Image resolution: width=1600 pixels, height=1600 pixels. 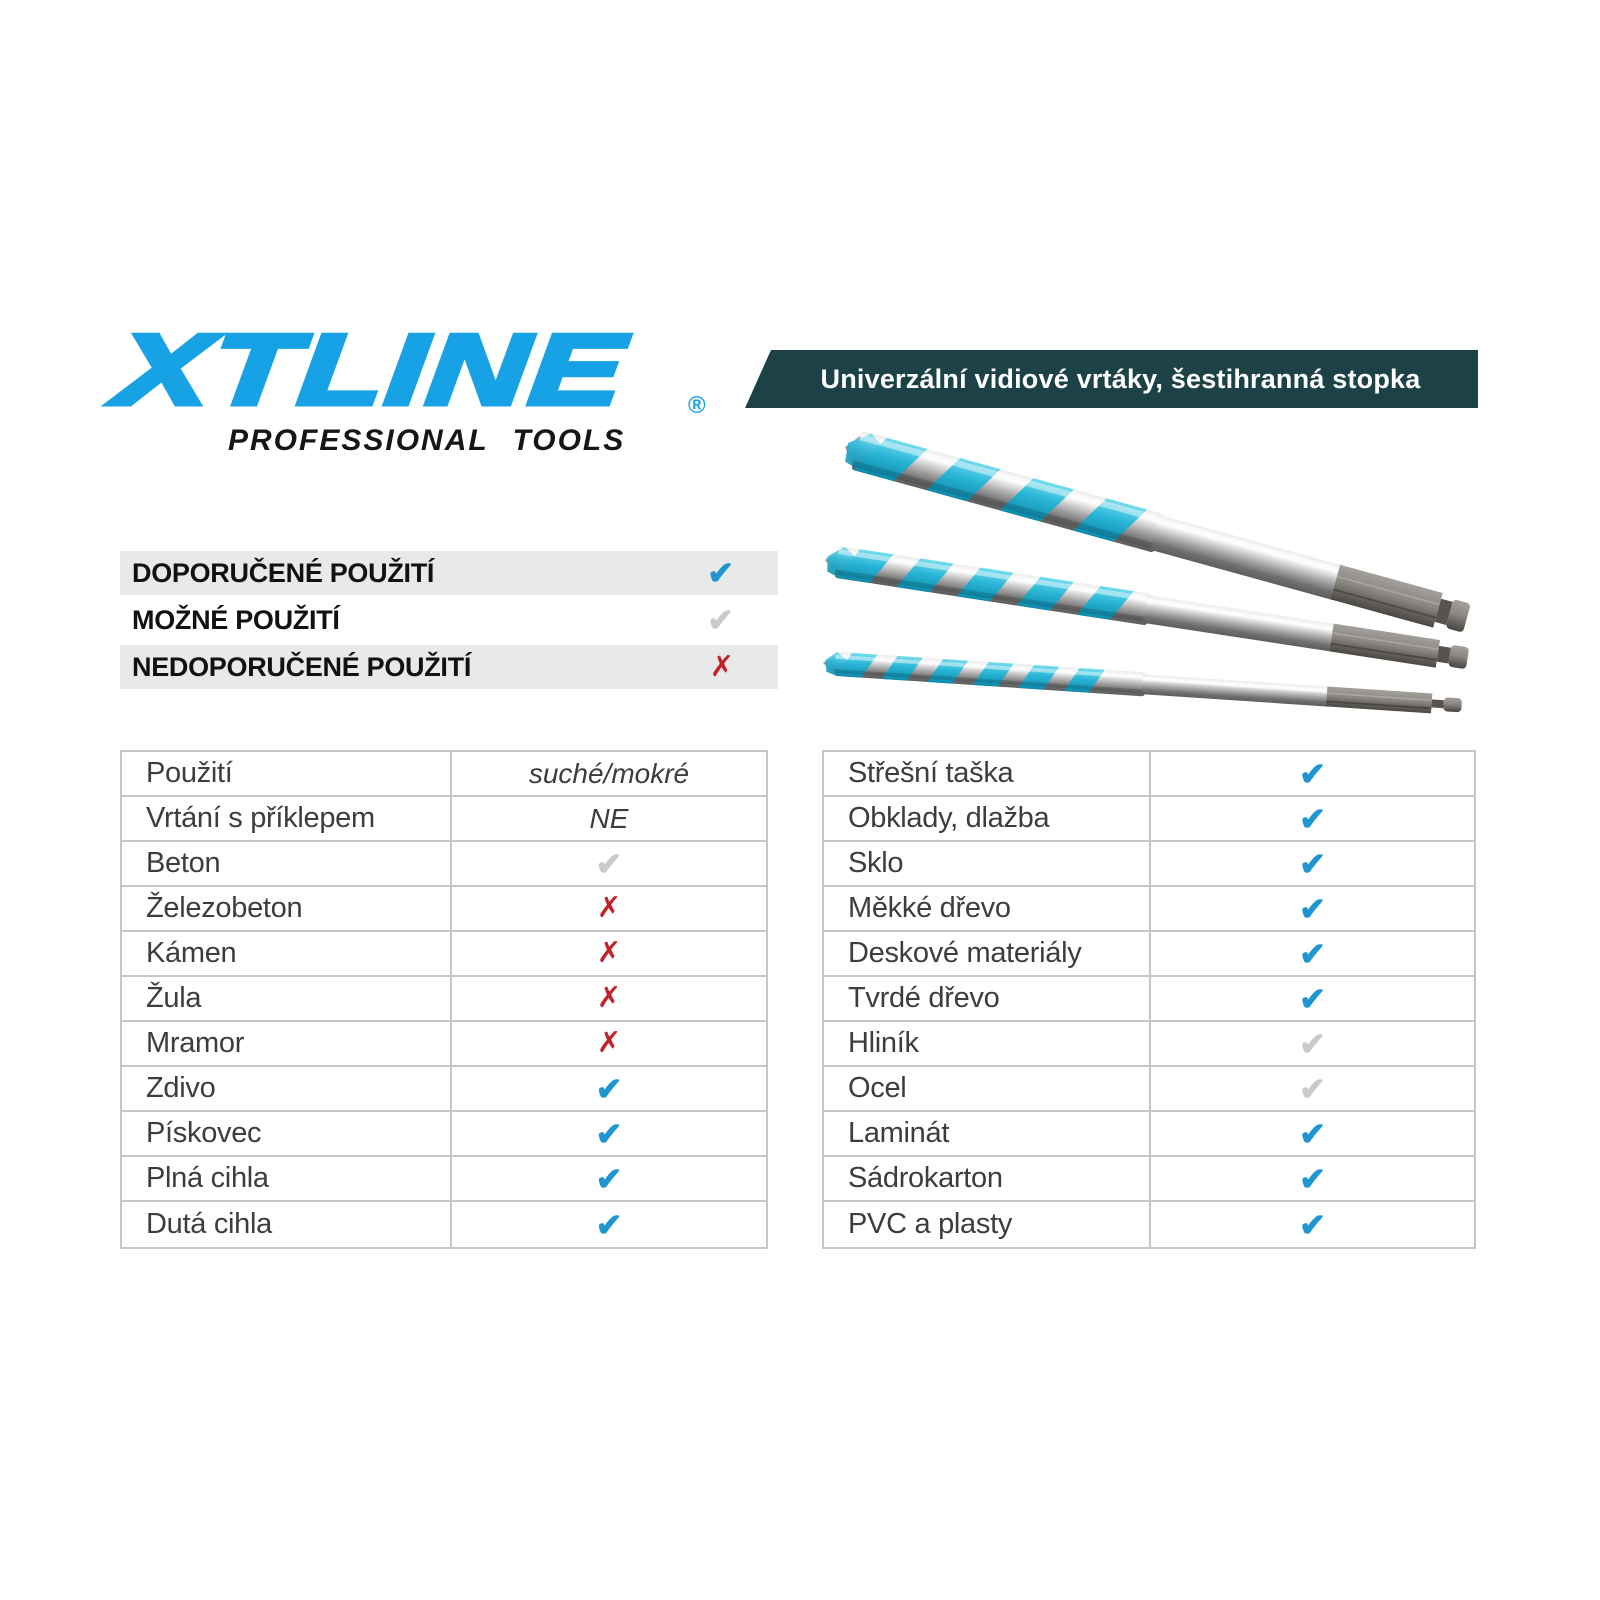 I want to click on table-row: Vrtání s příklepem NE, so click(x=444, y=819).